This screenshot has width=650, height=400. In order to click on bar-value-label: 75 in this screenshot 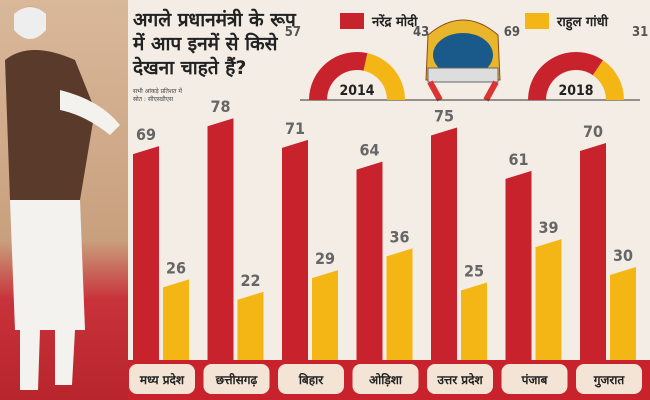, I will do `click(444, 116)`.